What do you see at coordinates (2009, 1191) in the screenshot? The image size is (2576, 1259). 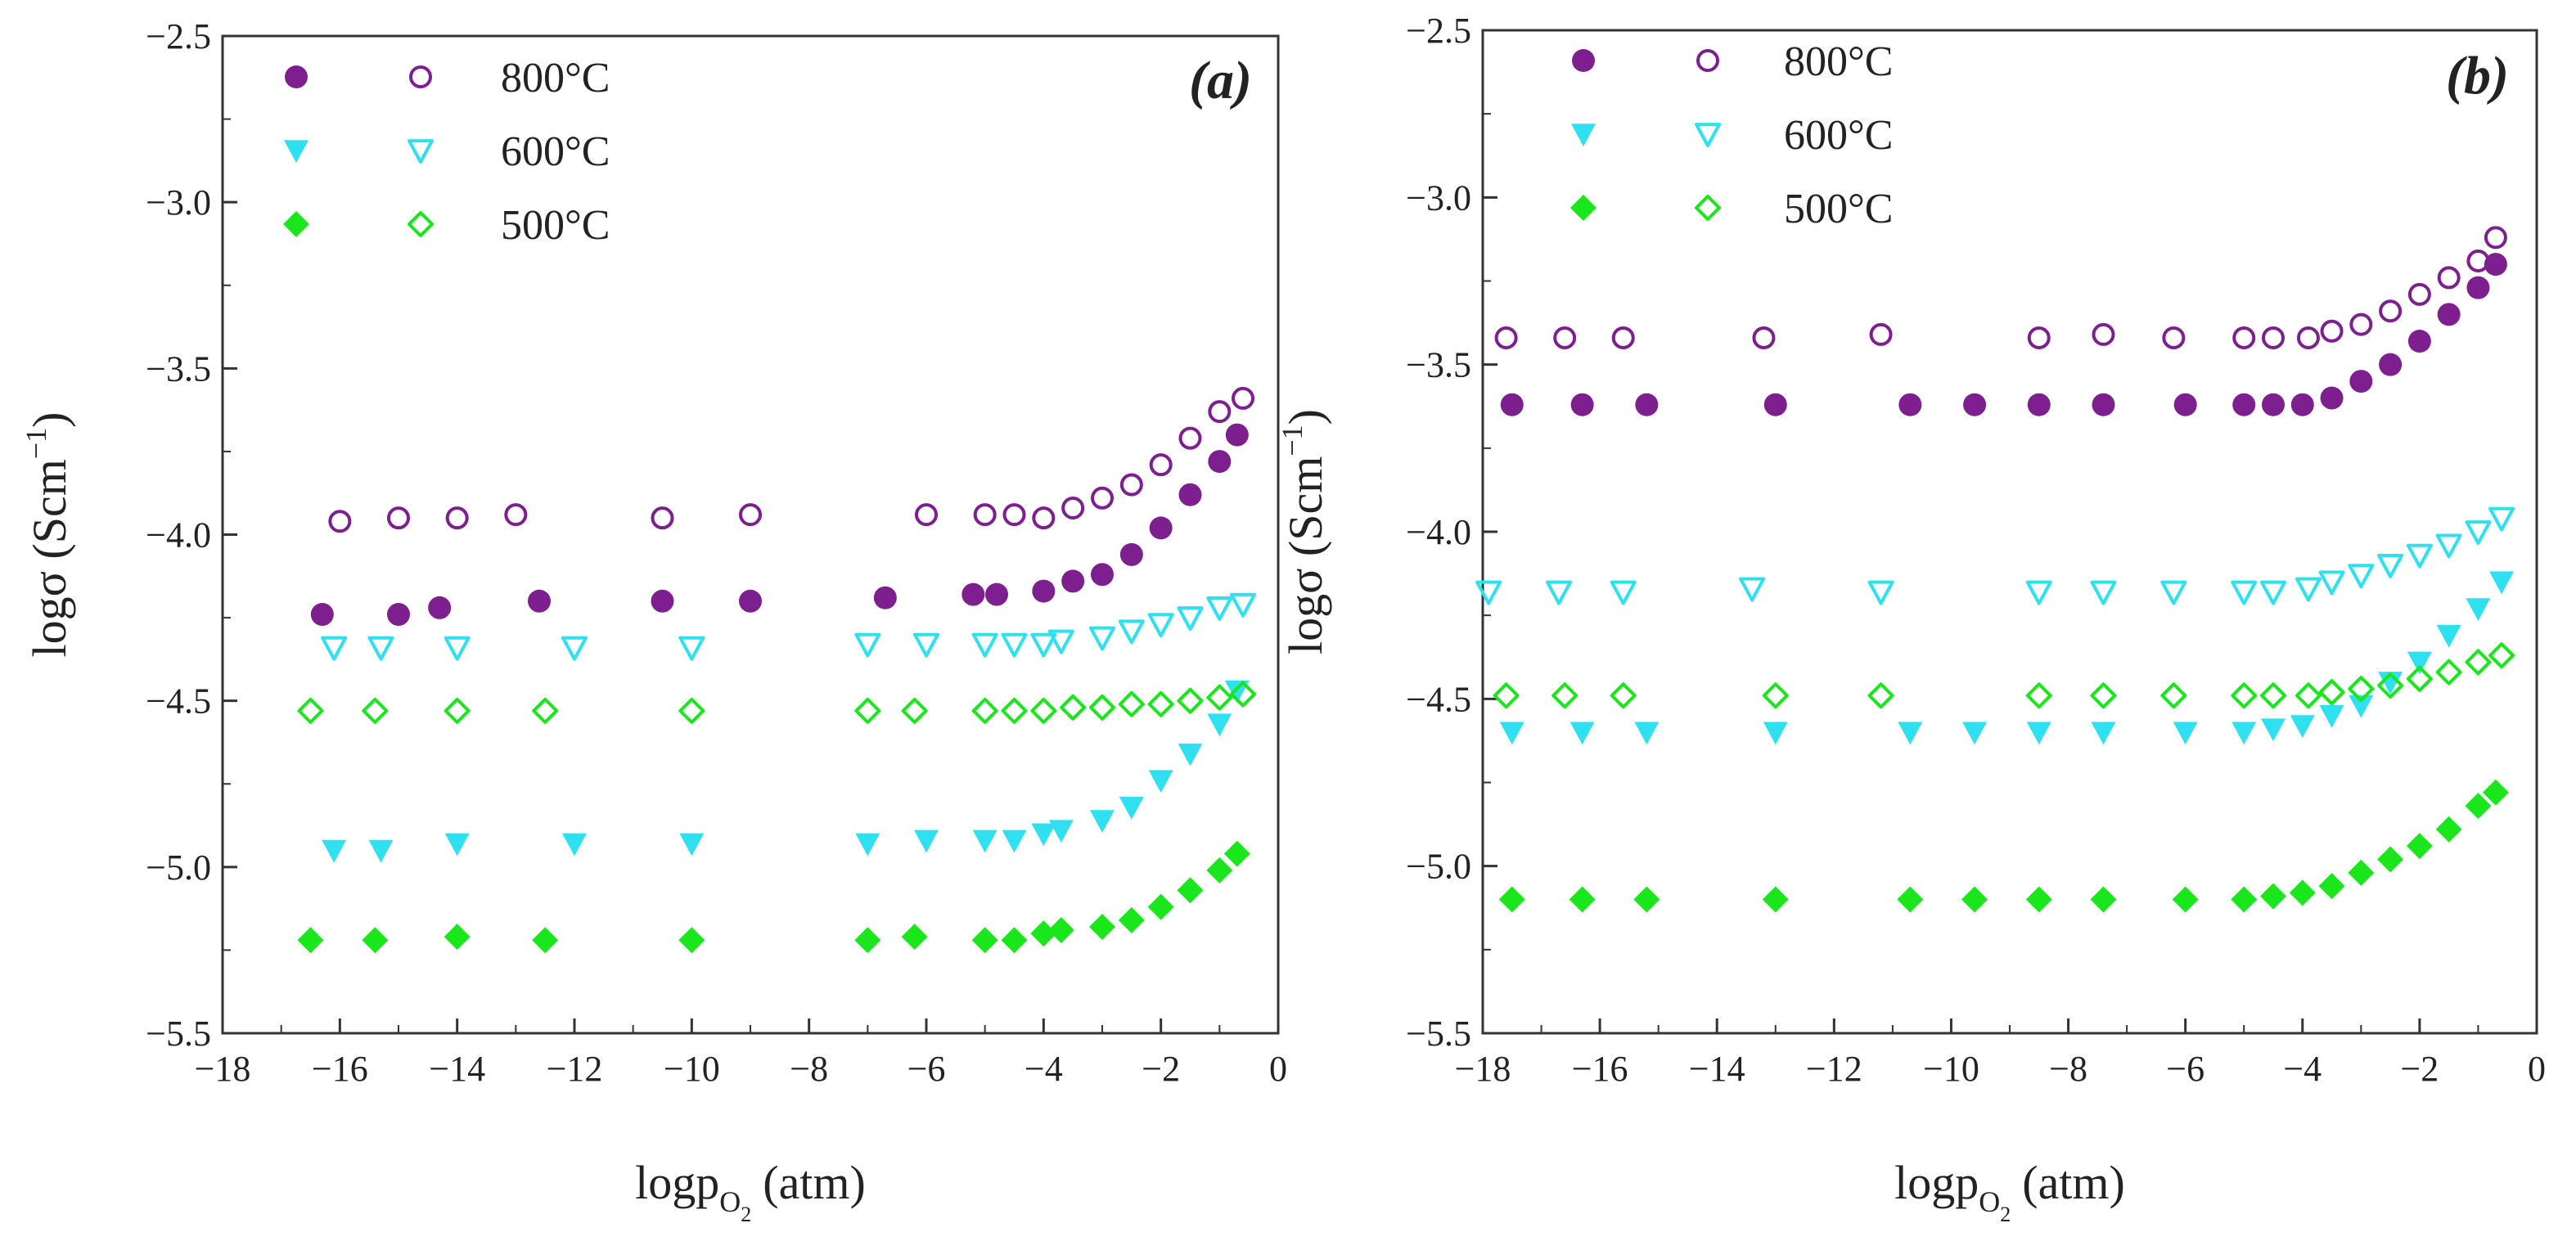 I see `x-axis-label: logpO2 (atm)` at bounding box center [2009, 1191].